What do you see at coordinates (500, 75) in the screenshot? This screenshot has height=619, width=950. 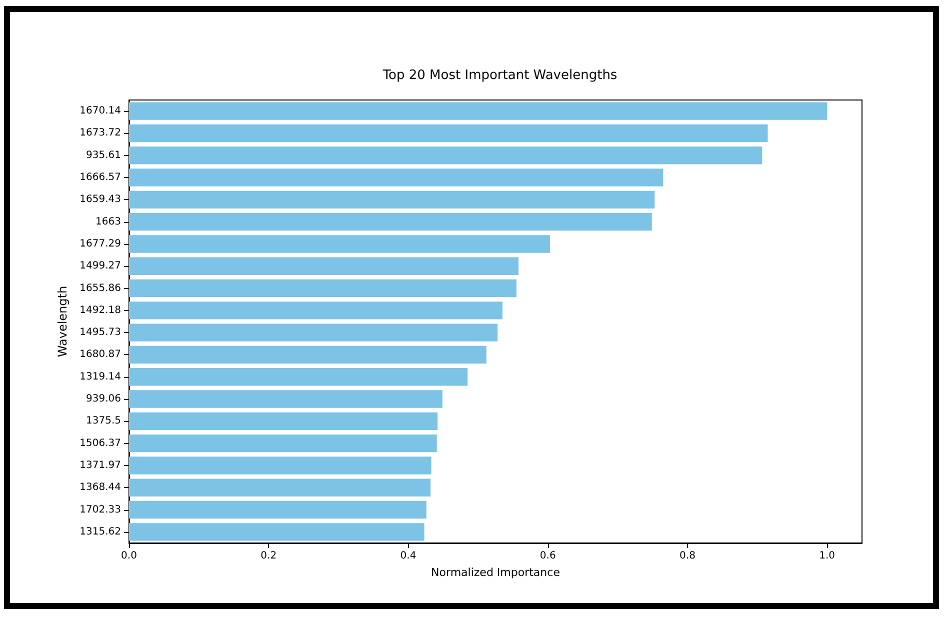 I see `chart-title: Top 20 Most Important Wavelengths` at bounding box center [500, 75].